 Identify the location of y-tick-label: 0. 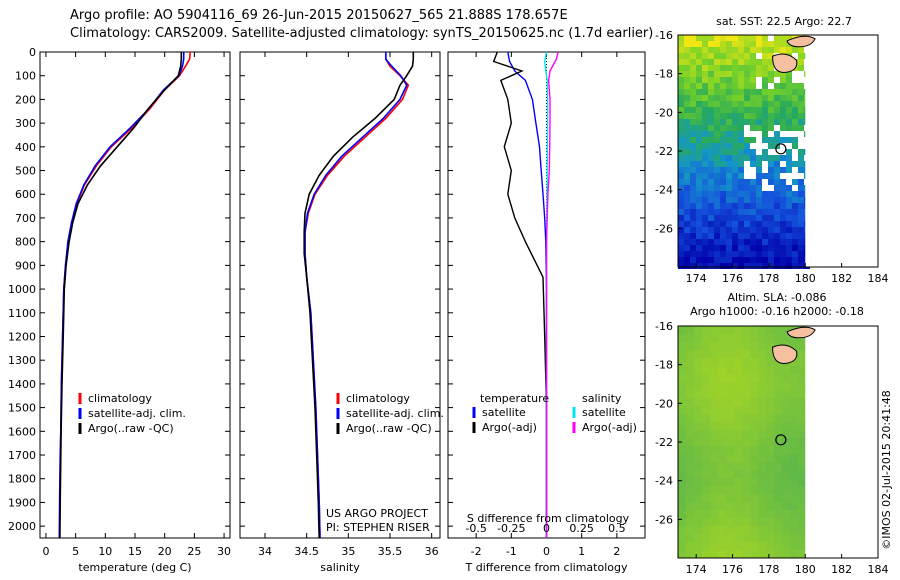
(32, 52).